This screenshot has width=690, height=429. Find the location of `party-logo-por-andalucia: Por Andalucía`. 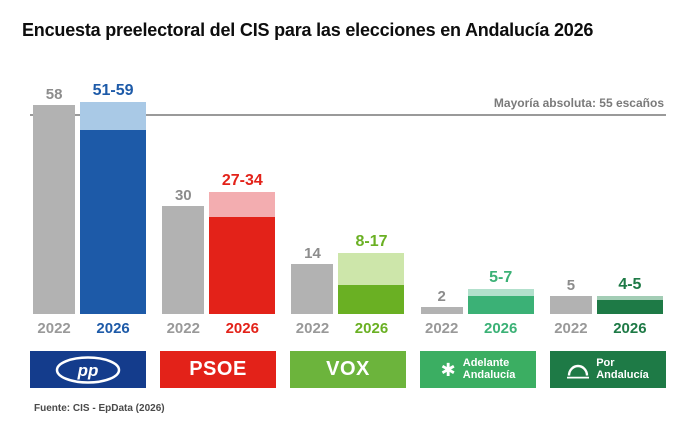

party-logo-por-andalucia: Por Andalucía is located at coordinates (608, 369).